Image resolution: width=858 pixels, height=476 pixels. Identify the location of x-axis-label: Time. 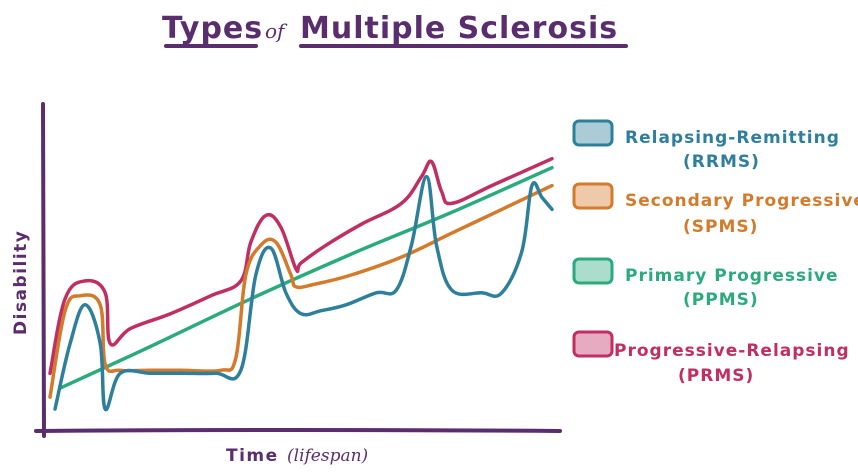
(252, 456).